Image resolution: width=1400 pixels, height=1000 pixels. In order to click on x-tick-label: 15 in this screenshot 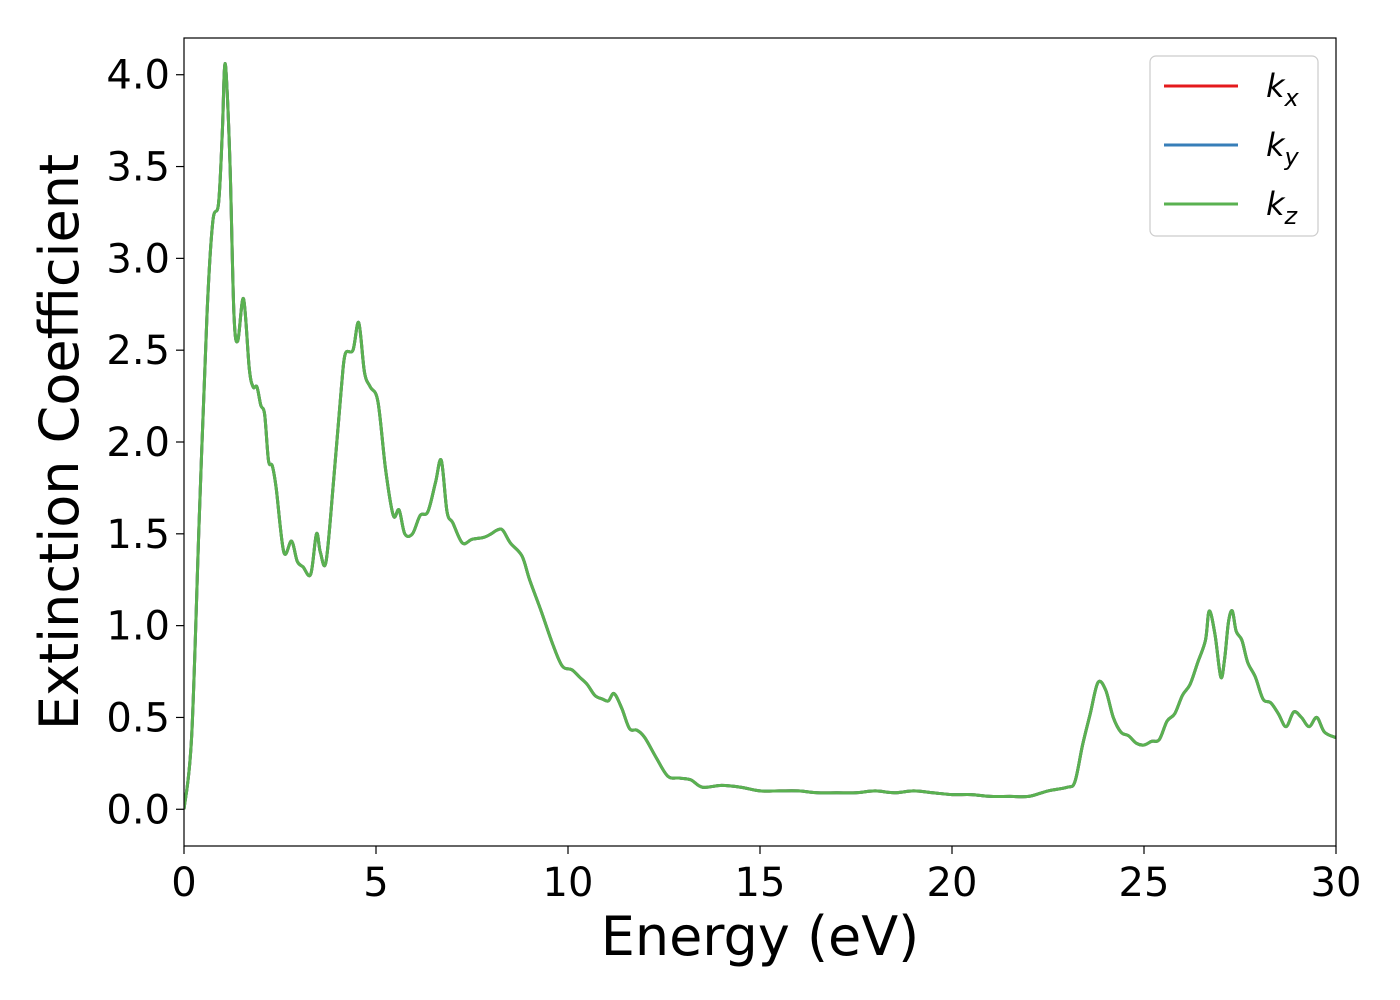, I will do `click(760, 883)`.